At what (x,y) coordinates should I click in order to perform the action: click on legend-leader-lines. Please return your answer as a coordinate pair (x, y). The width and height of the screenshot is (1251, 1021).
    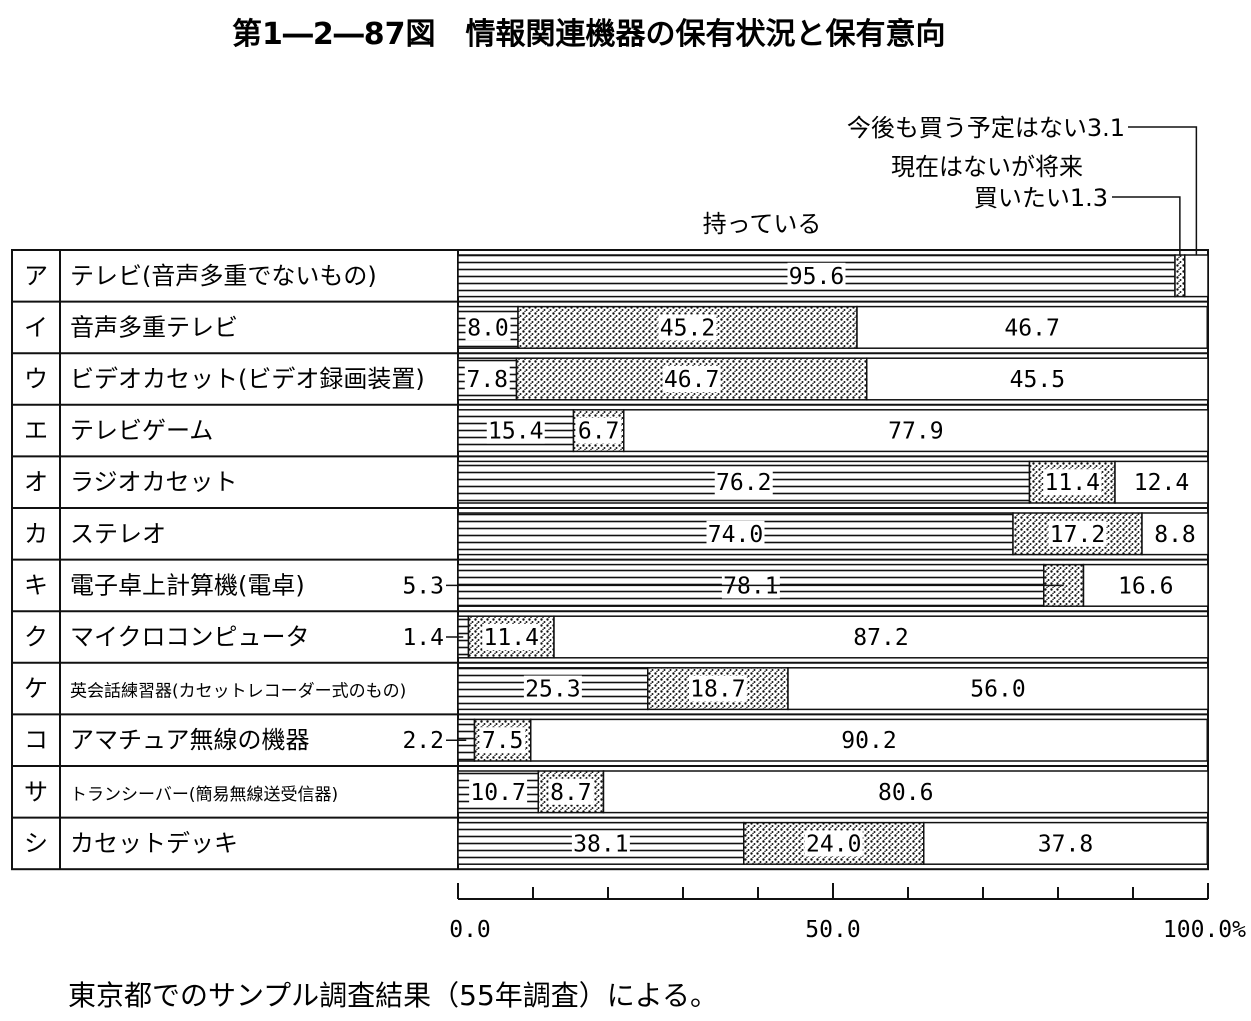
    Looking at the image, I should click on (1155, 190).